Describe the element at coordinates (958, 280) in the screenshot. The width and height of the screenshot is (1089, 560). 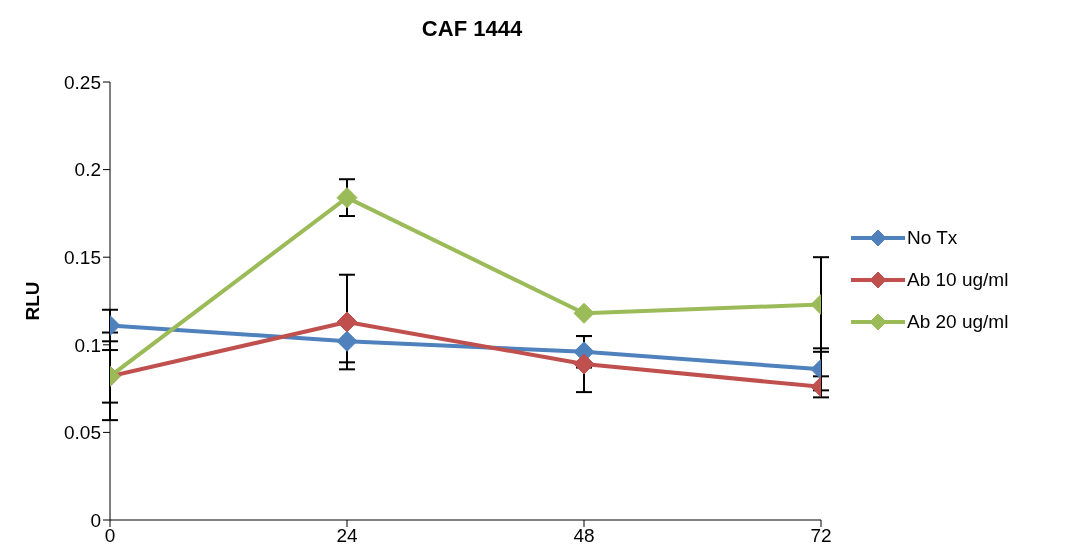
I see `legend-label: Ab 10 ug/ml` at that location.